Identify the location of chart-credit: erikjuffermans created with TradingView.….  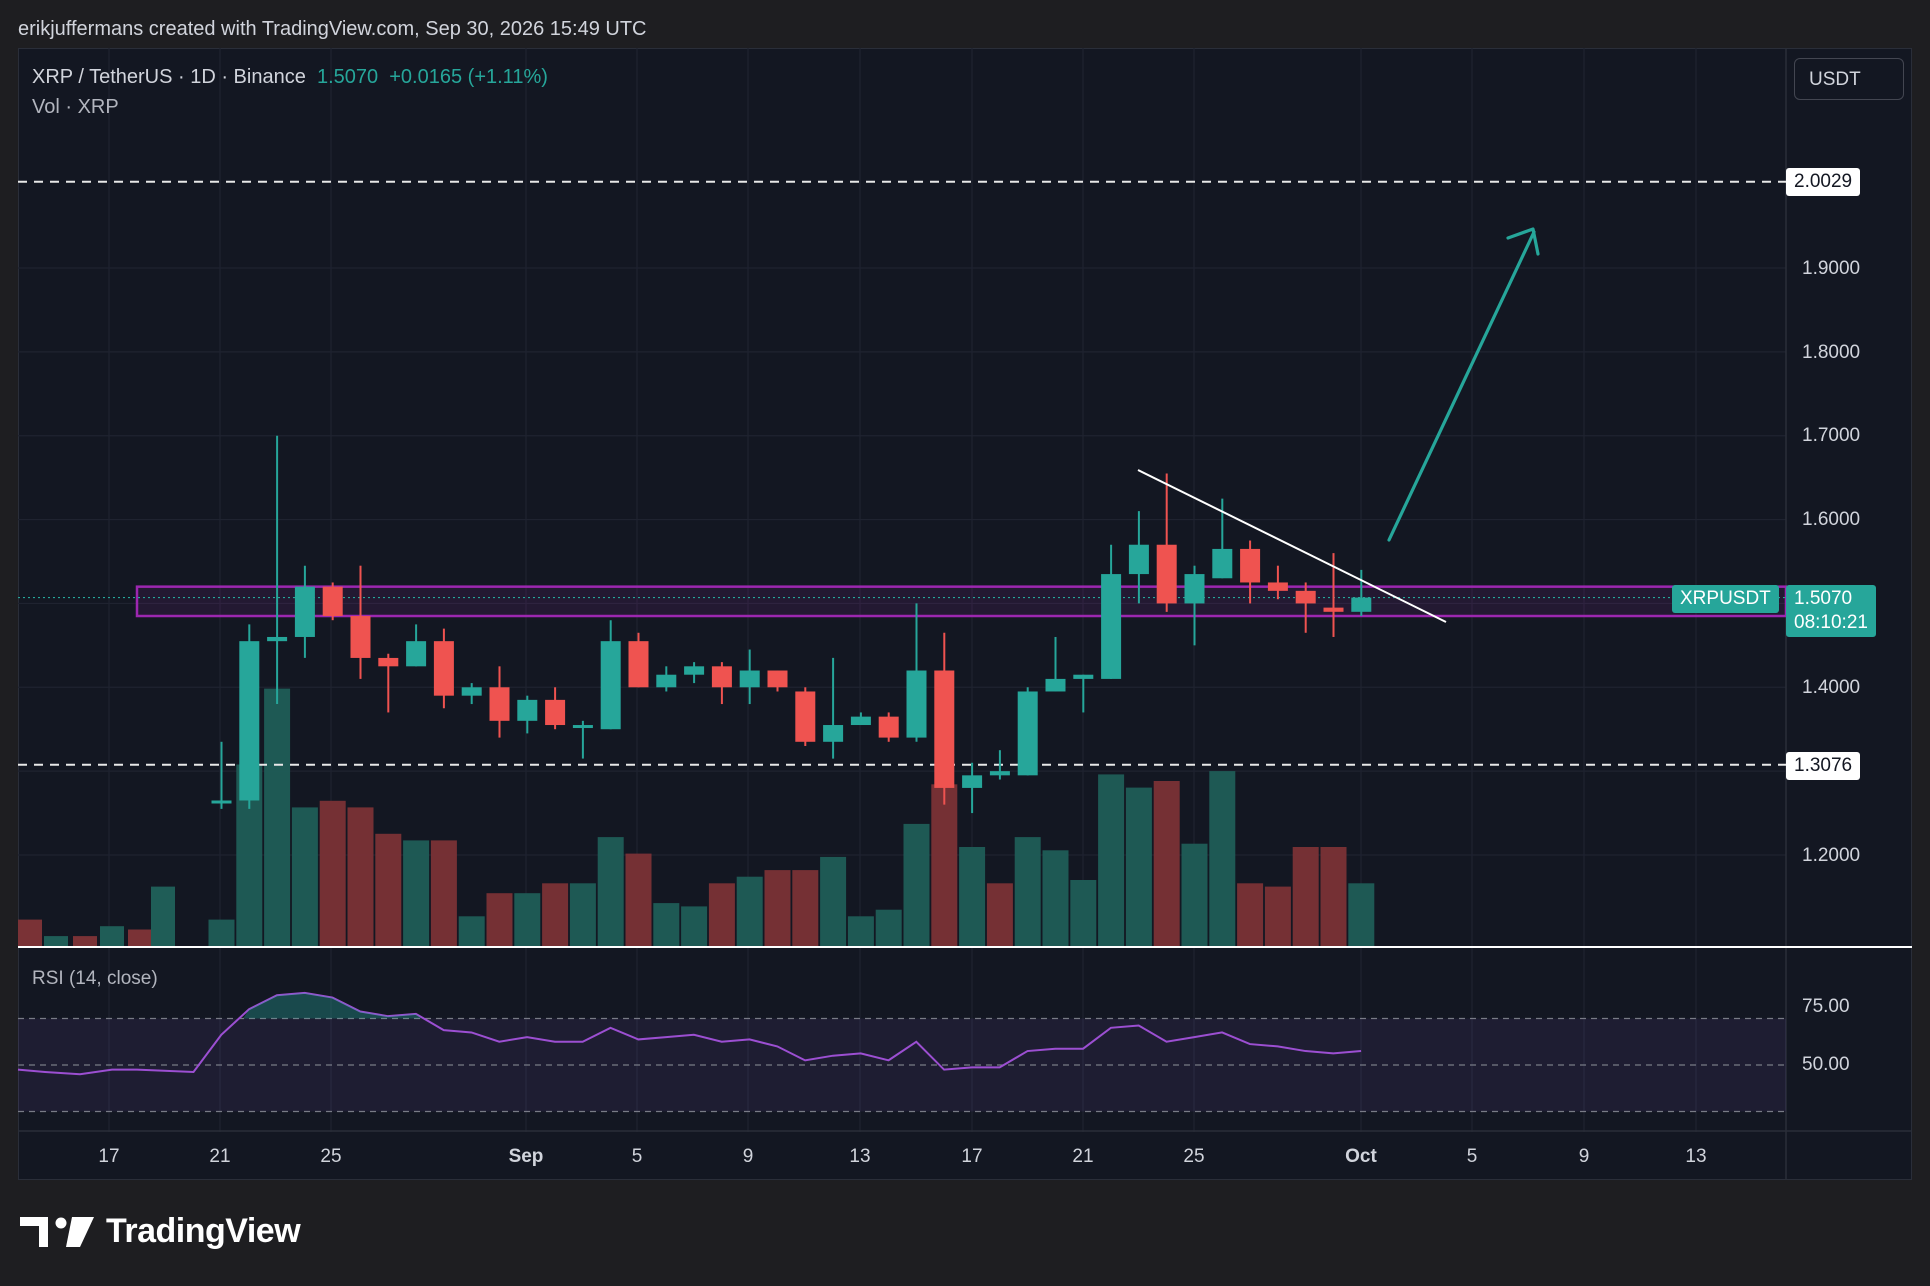
(332, 29).